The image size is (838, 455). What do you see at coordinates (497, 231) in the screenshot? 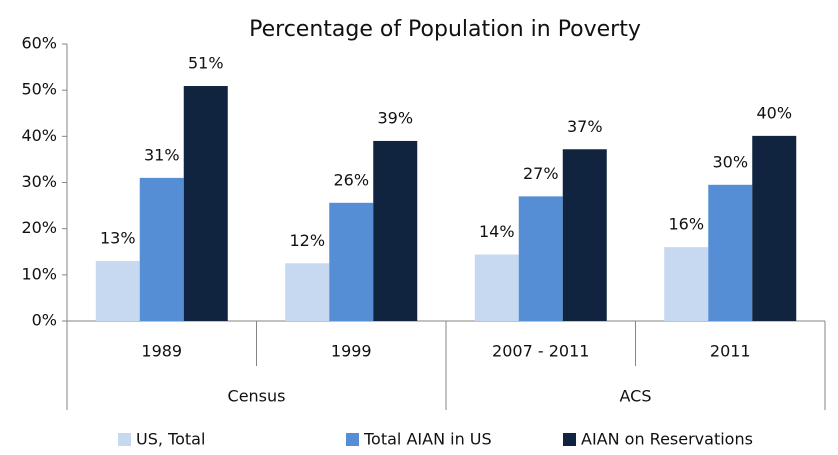
I see `data-label: 14%` at bounding box center [497, 231].